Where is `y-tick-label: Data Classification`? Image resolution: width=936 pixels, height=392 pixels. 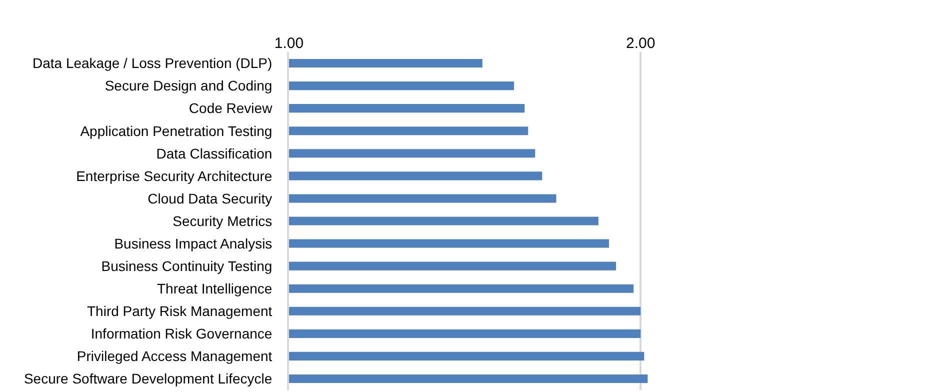
y-tick-label: Data Classification is located at coordinates (214, 153).